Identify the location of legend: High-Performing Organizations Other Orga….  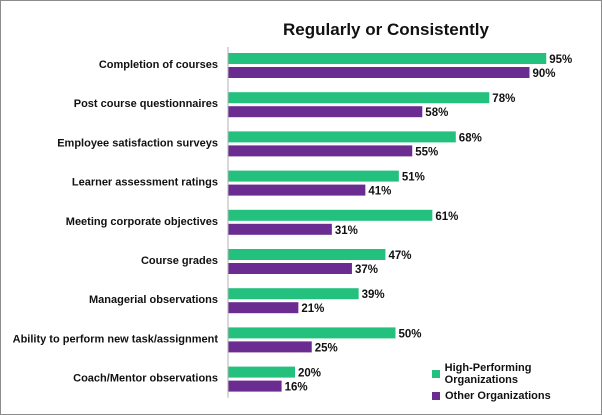
(516, 384).